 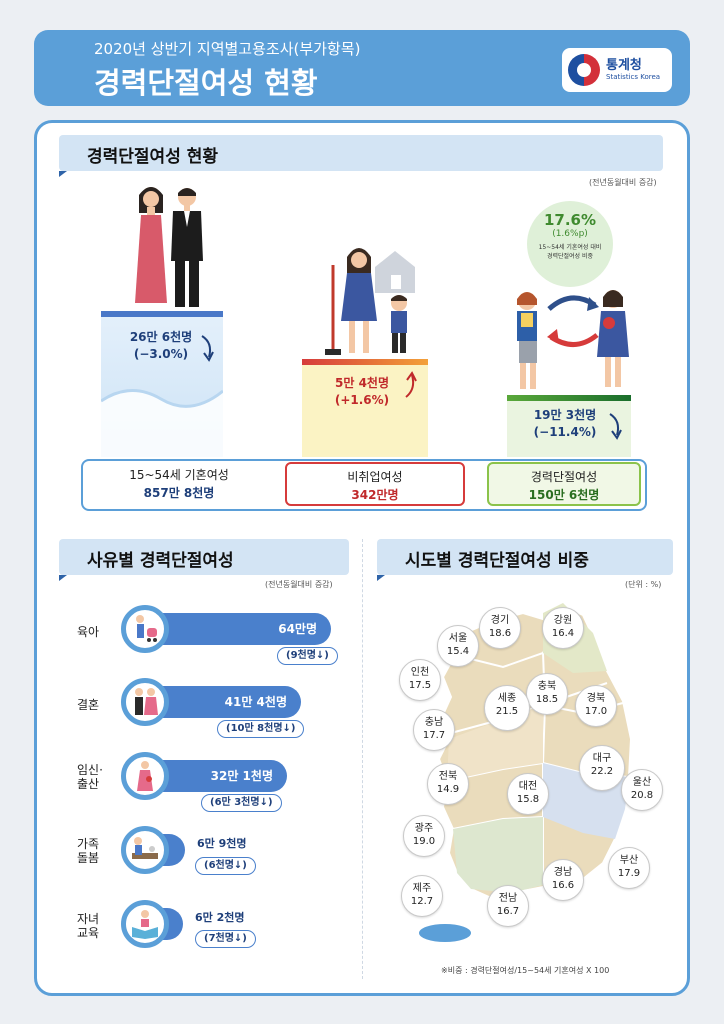 What do you see at coordinates (563, 633) in the screenshot?
I see `region-value: 16.4` at bounding box center [563, 633].